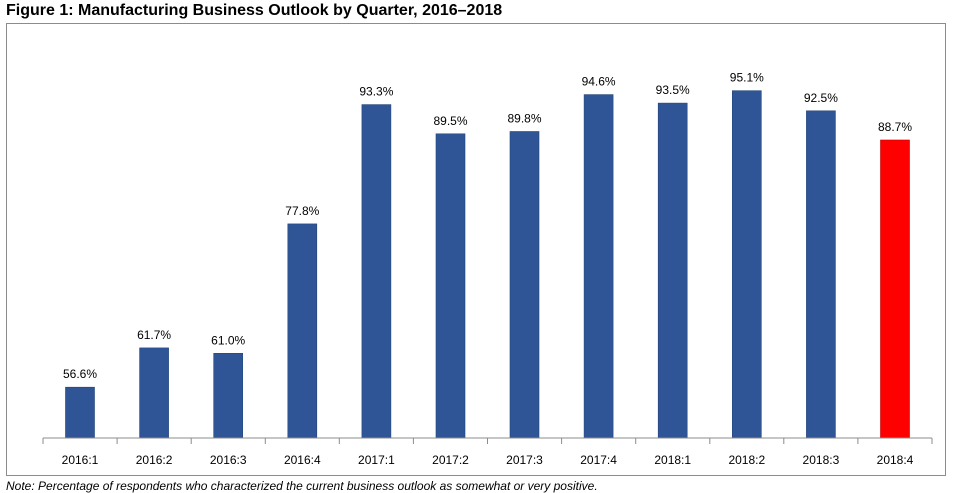 This screenshot has width=953, height=493. What do you see at coordinates (746, 264) in the screenshot?
I see `bar-2018:2` at bounding box center [746, 264].